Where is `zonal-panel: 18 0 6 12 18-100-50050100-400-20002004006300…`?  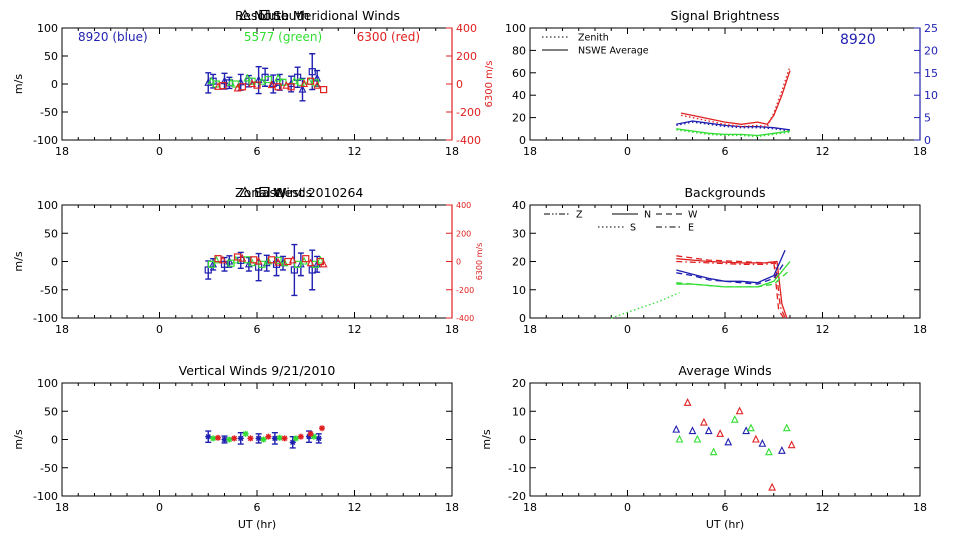 zonal-panel: 18 0 6 12 18-100-50050100-400-20002004006300… is located at coordinates (248, 260).